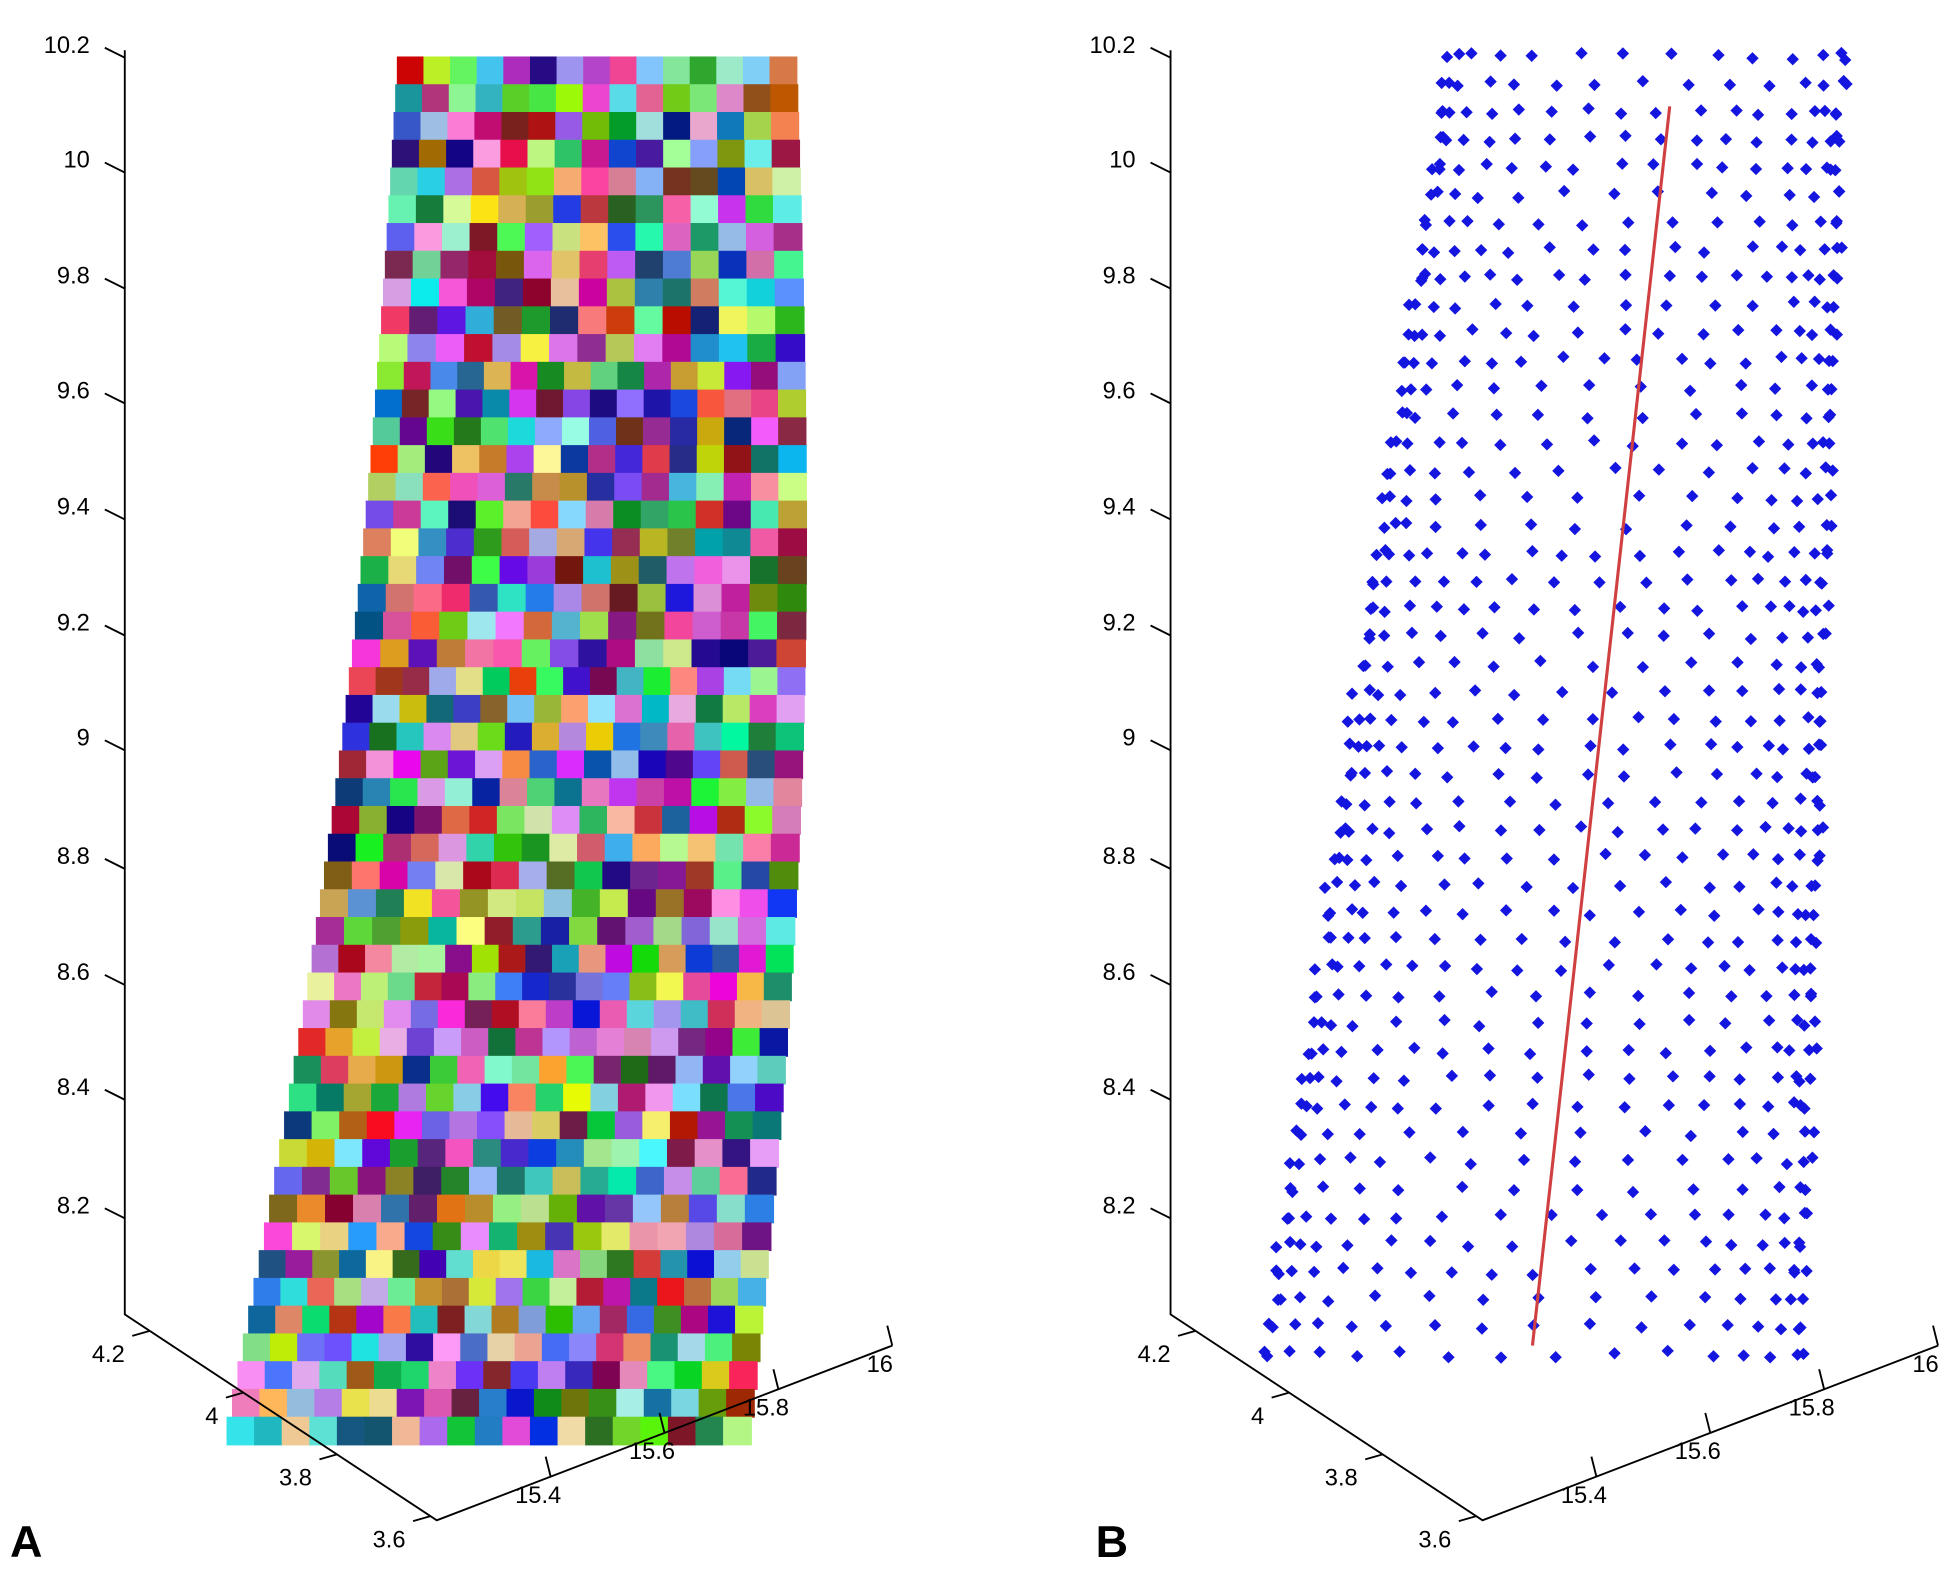 Image resolution: width=1948 pixels, height=1578 pixels. Describe the element at coordinates (1119, 391) in the screenshot. I see `z-tick-label: 9.6` at that location.